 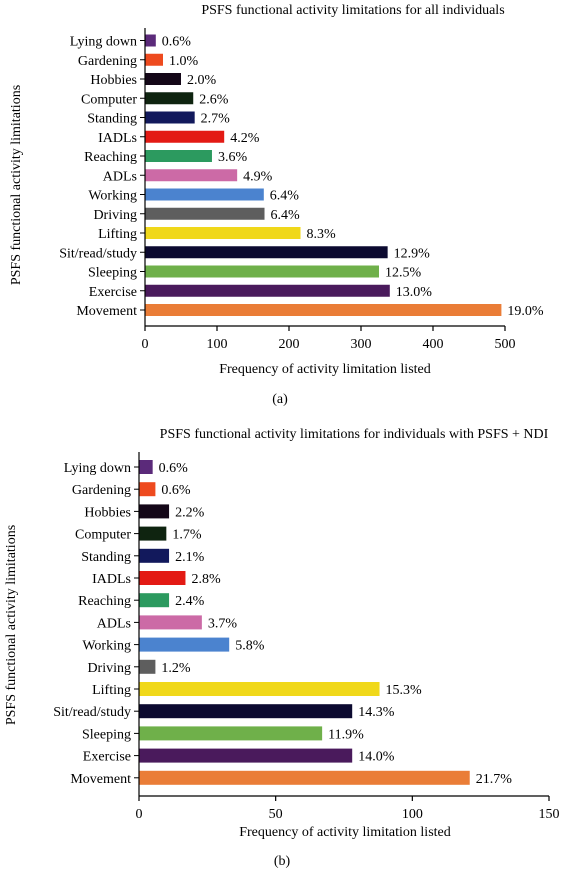 What do you see at coordinates (505, 344) in the screenshot?
I see `x-tick-label: 500` at bounding box center [505, 344].